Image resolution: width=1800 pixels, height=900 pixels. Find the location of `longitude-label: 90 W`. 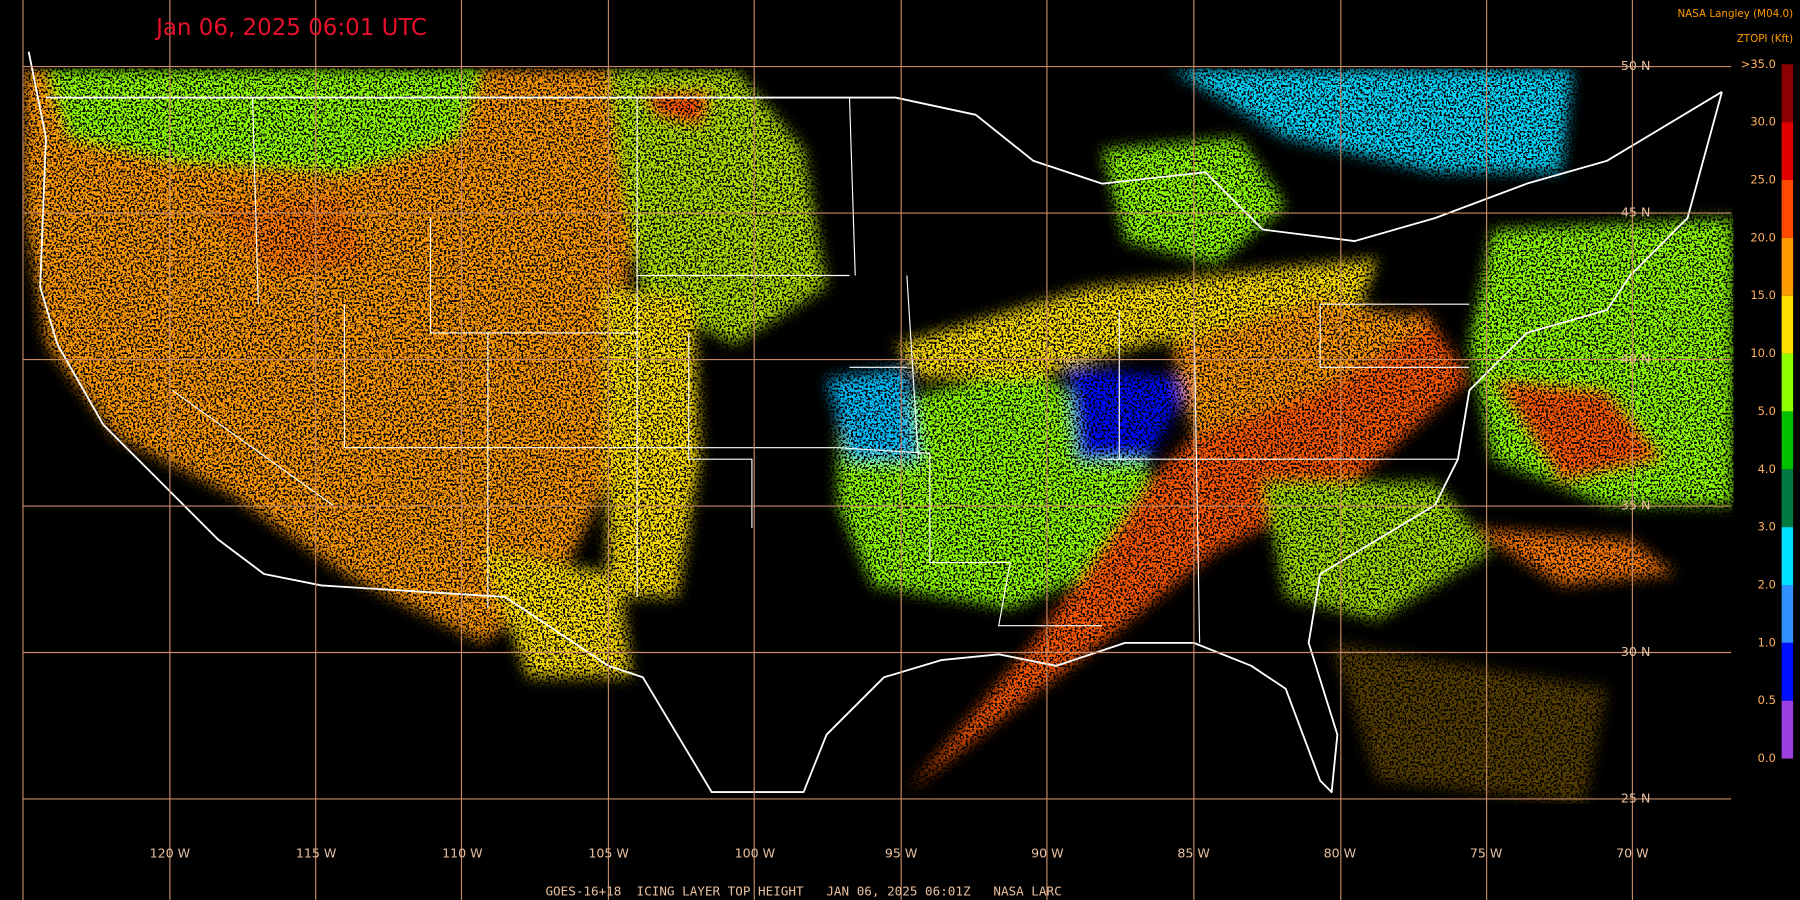

longitude-label: 90 W is located at coordinates (1047, 853).